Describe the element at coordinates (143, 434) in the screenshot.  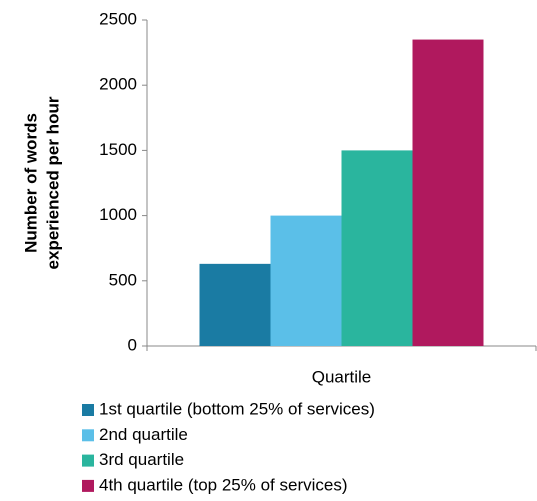
I see `legend-label: 2nd quartile` at that location.